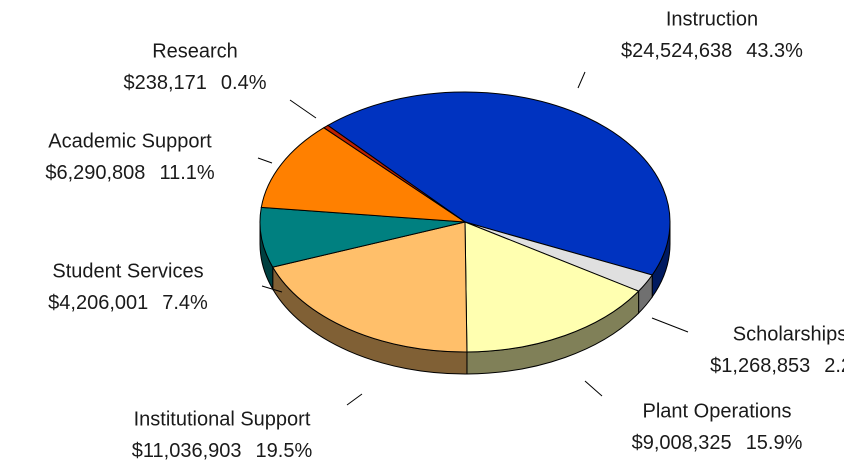 The width and height of the screenshot is (844, 469). I want to click on slice-value: $1,268,853 2.2%, so click(777, 366).